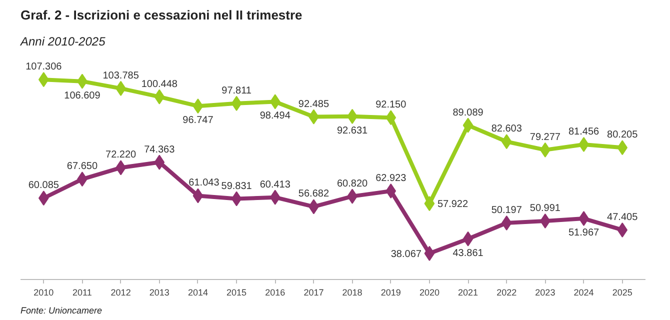 Image resolution: width=670 pixels, height=320 pixels. I want to click on x-tick-label: 2014, so click(198, 293).